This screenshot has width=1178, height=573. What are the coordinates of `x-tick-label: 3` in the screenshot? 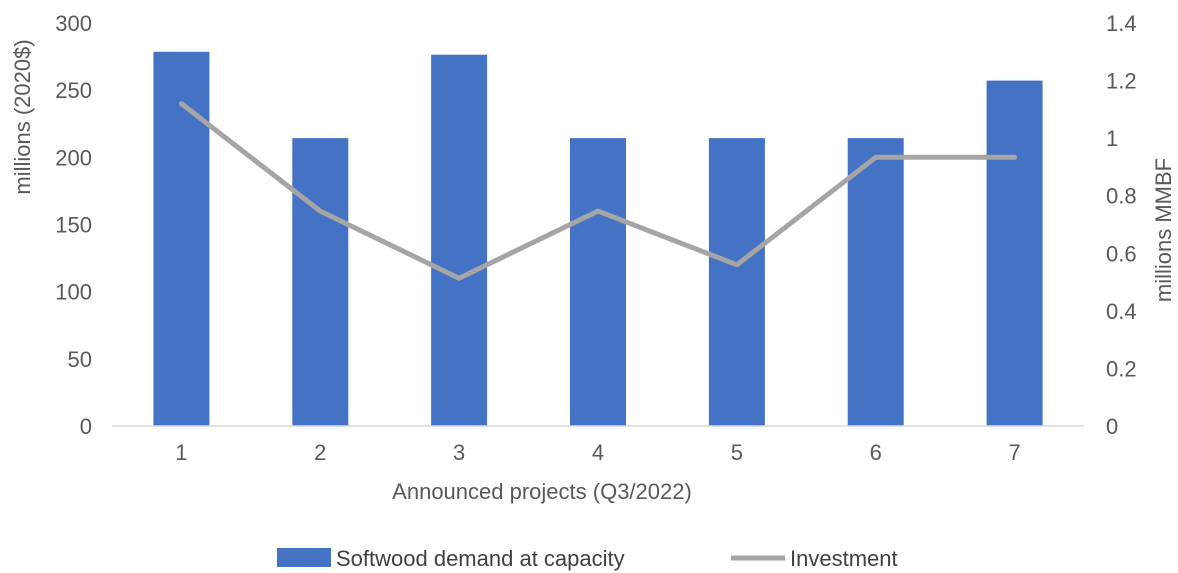 It's located at (459, 452).